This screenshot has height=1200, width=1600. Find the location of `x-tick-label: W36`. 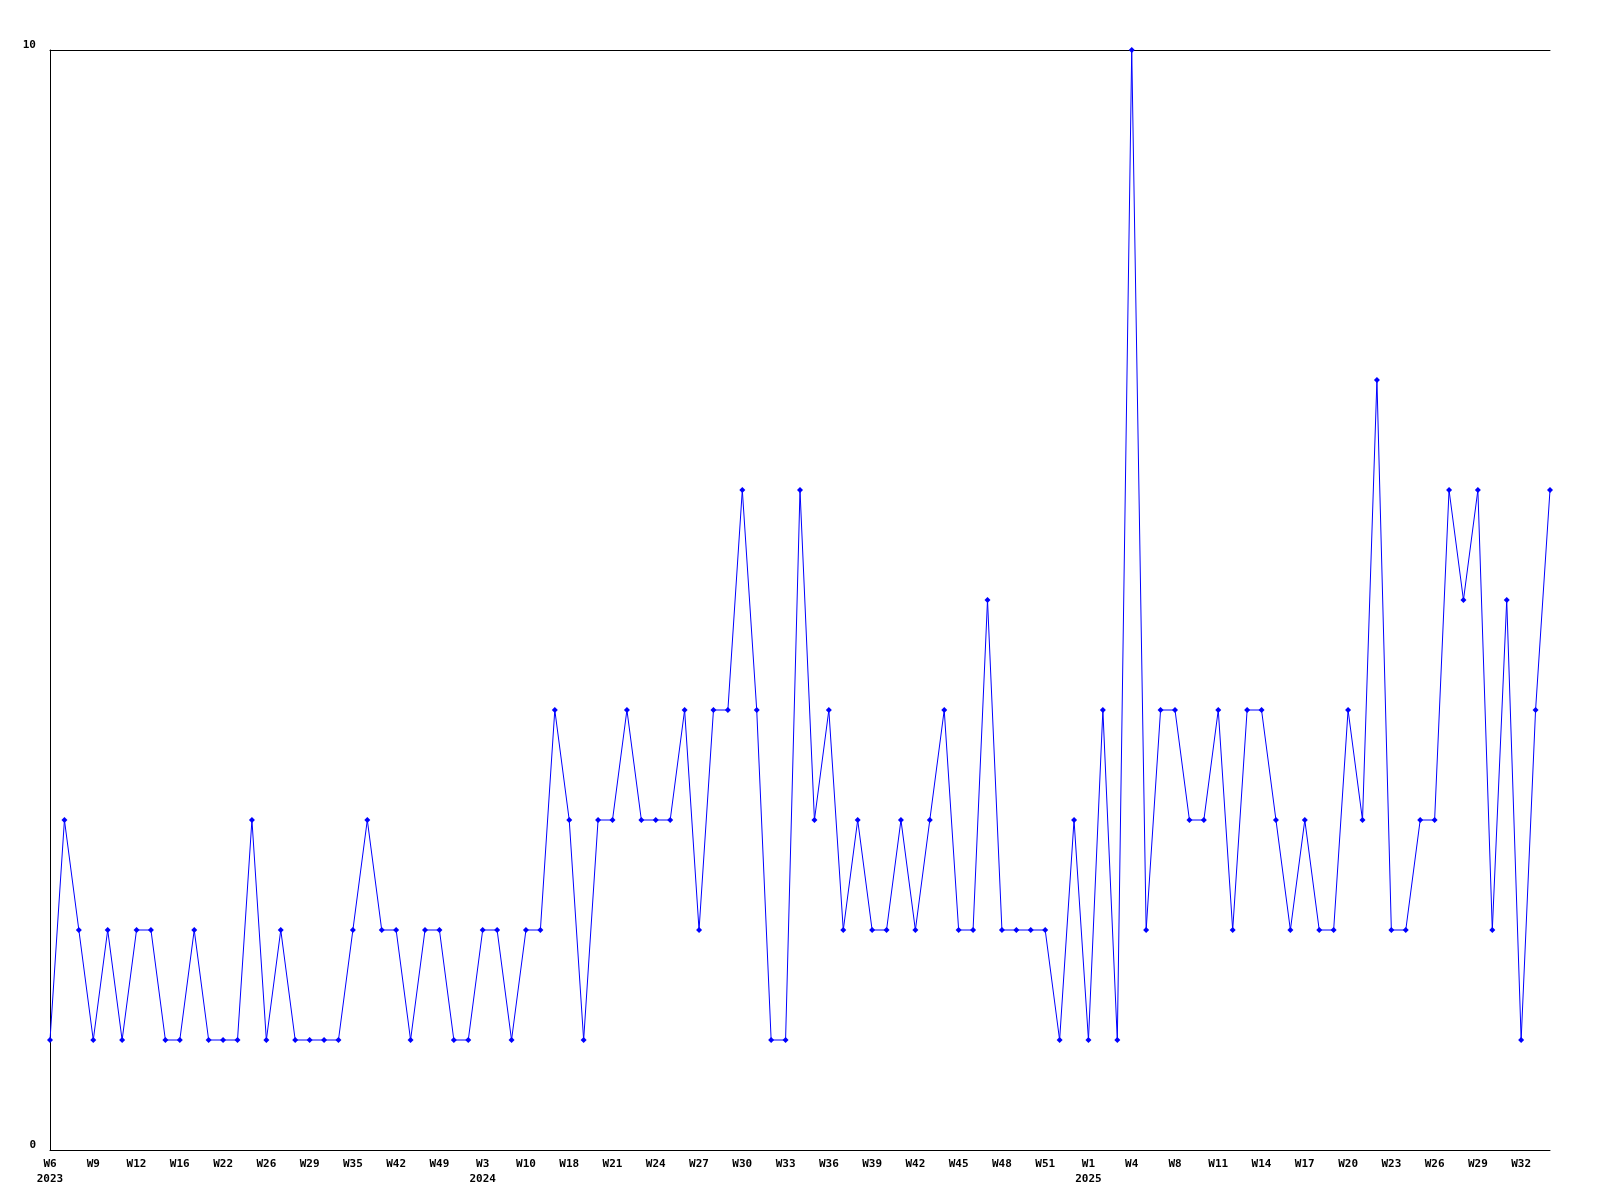

x-tick-label: W36 is located at coordinates (829, 1163).